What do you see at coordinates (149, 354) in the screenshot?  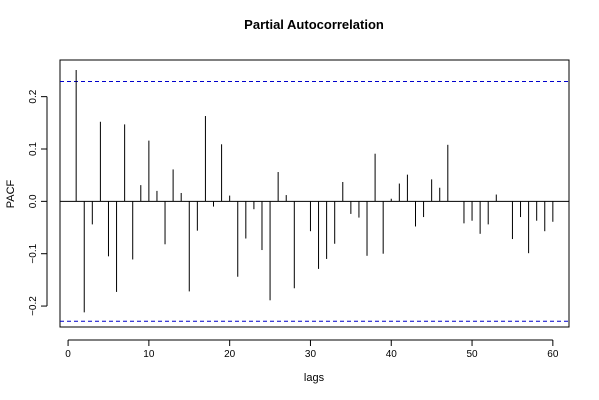 I see `x-tick-label: 10` at bounding box center [149, 354].